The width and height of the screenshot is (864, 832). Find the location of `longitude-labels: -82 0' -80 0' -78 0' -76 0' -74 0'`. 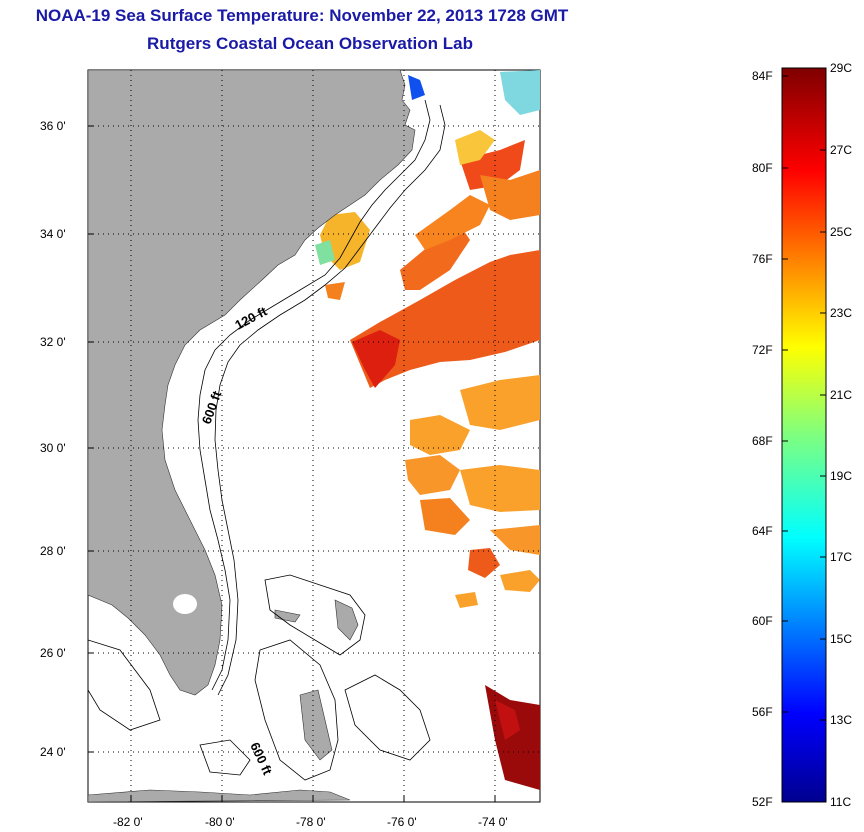

longitude-labels: -82 0' -80 0' -78 0' -76 0' -74 0' is located at coordinates (310, 822).